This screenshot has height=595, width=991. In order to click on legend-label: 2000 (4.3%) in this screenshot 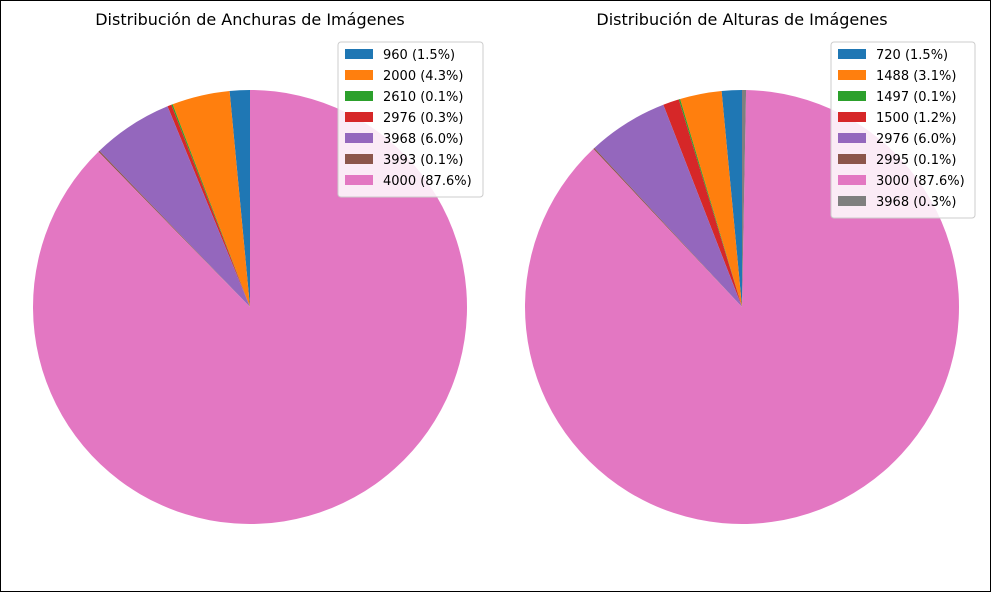, I will do `click(423, 76)`.